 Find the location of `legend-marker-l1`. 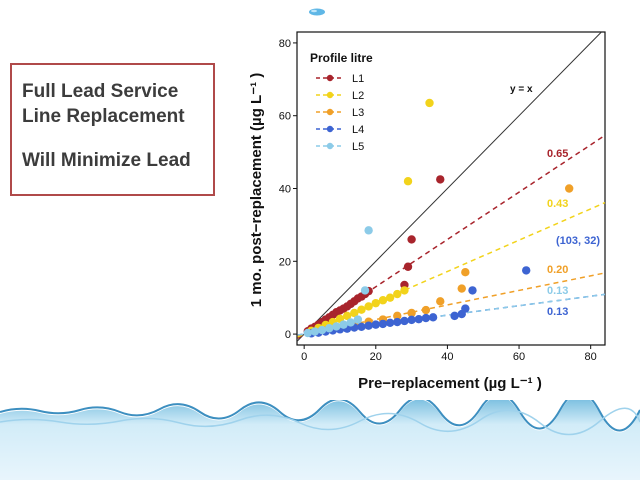

legend-marker-l1 is located at coordinates (330, 78).